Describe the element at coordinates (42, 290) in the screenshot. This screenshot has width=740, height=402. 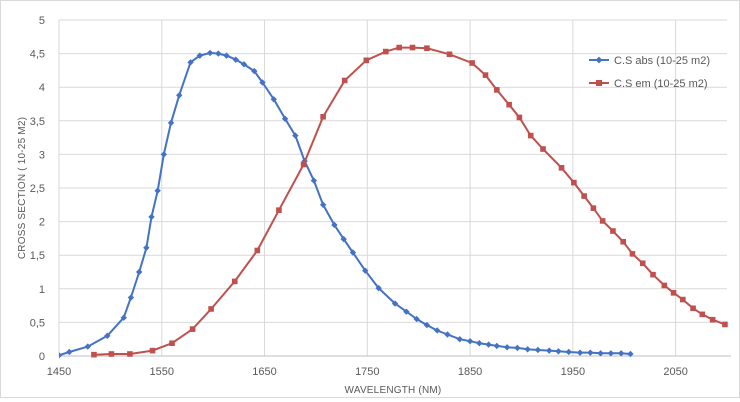
I see `y-tick-label: 1` at that location.